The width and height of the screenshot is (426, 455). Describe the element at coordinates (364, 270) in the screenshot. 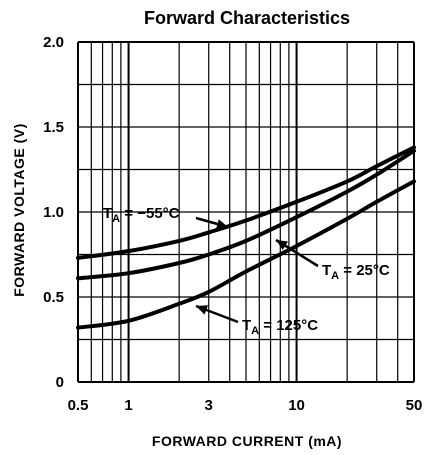

I see `series-label-rest-1: = 25°C` at that location.